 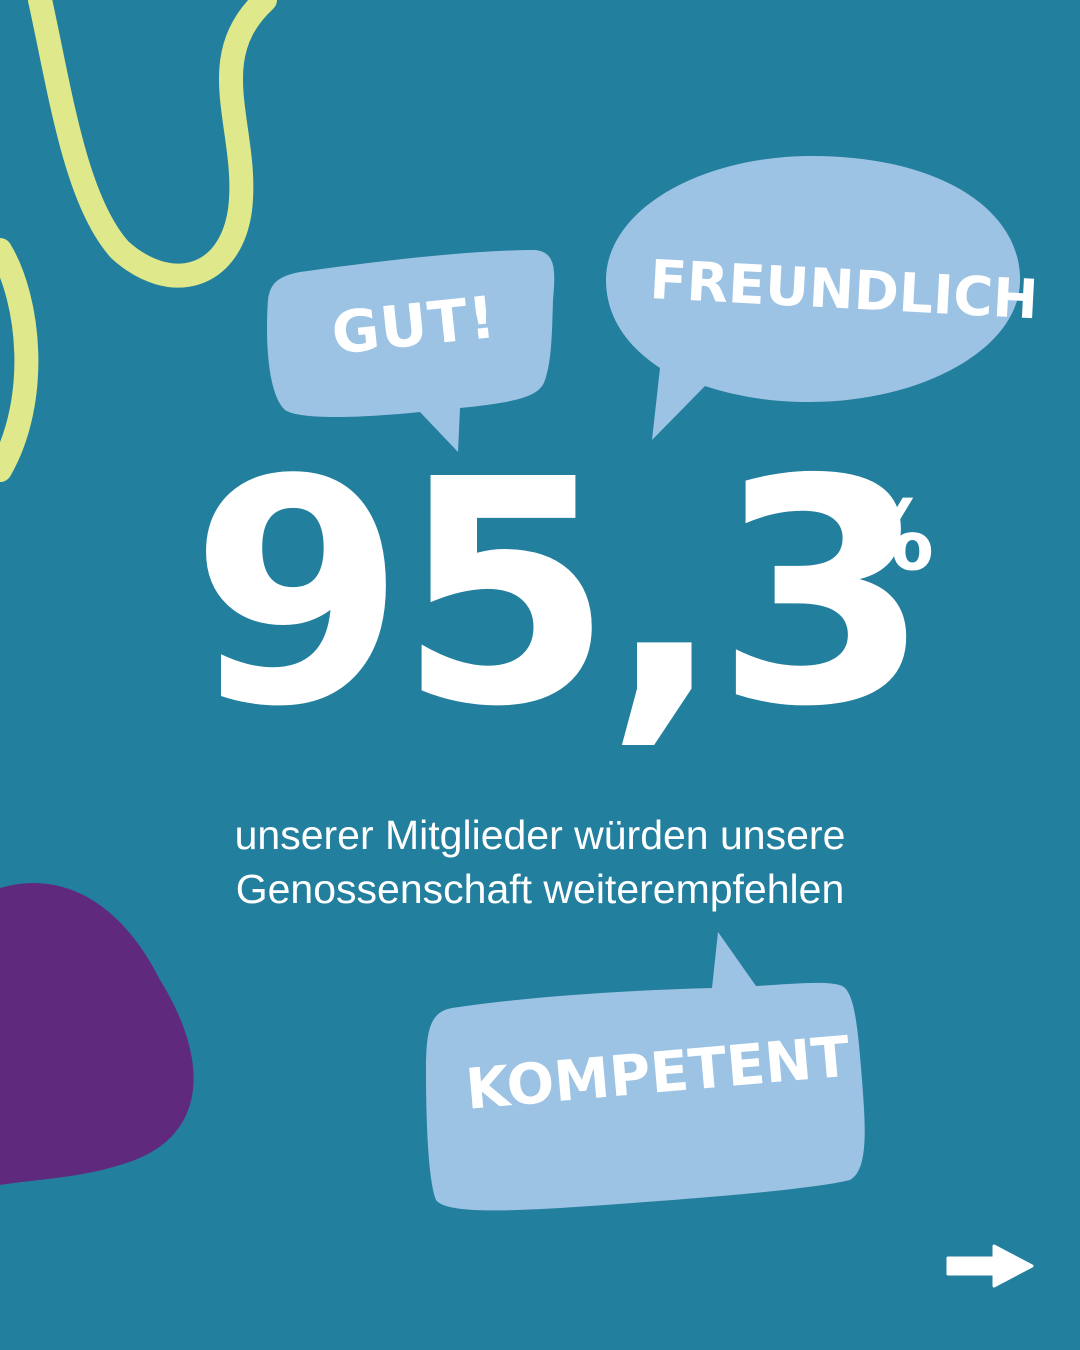 What do you see at coordinates (540, 889) in the screenshot?
I see `caption-line-2: Genossenschaft weiterempfehlen` at bounding box center [540, 889].